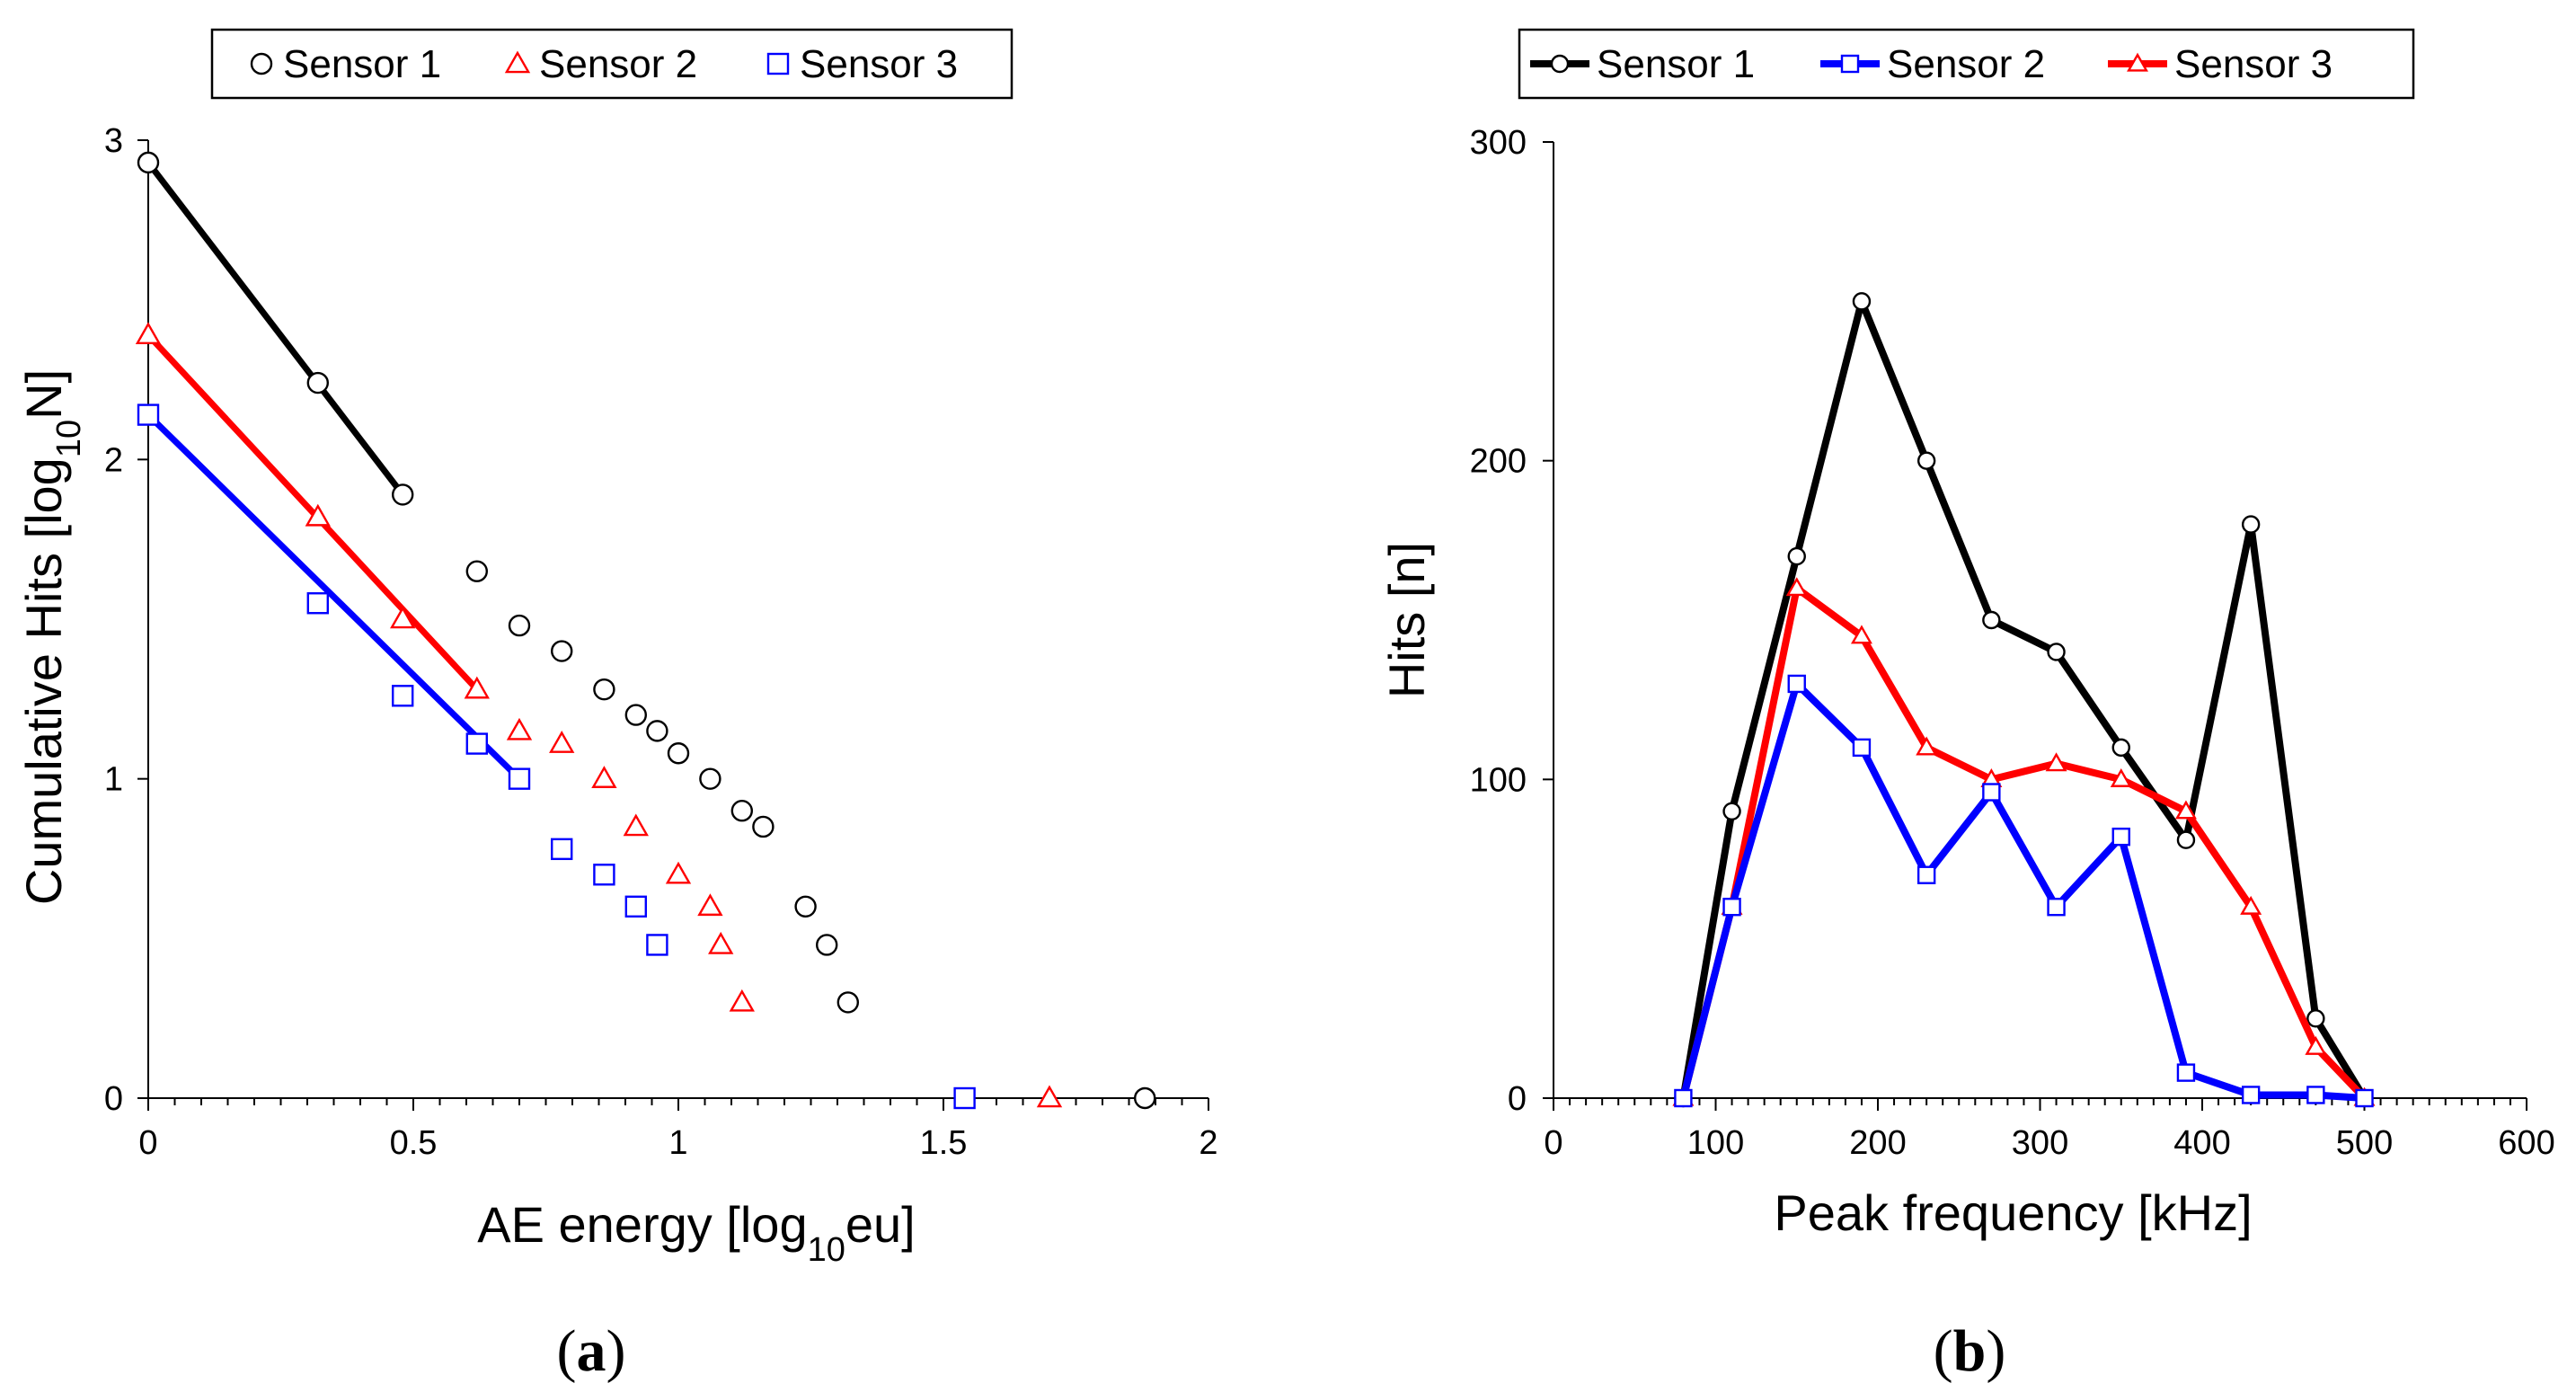 Image resolution: width=2576 pixels, height=1392 pixels. I want to click on x-tick-label: 500, so click(2364, 1143).